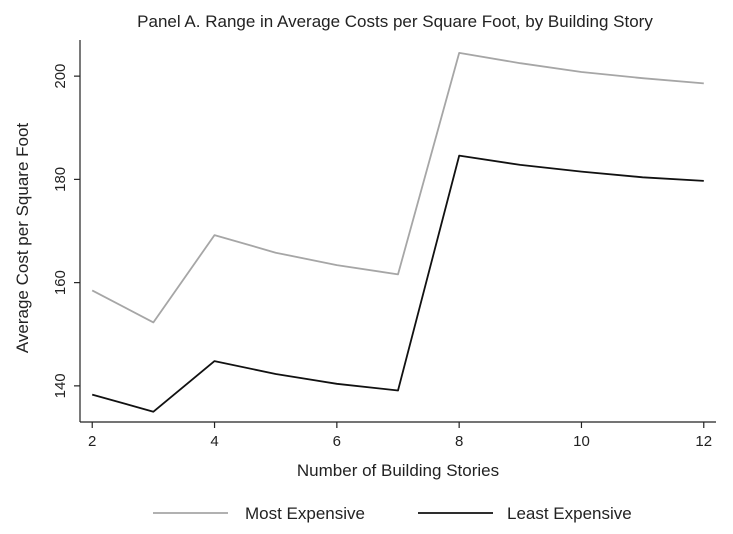  I want to click on y-tick-label: 160, so click(60, 282).